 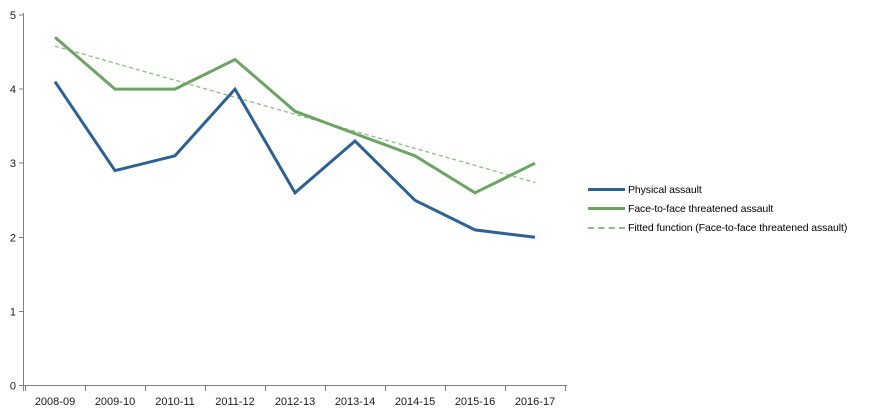 What do you see at coordinates (175, 402) in the screenshot?
I see `x-tick-label: 2010-11` at bounding box center [175, 402].